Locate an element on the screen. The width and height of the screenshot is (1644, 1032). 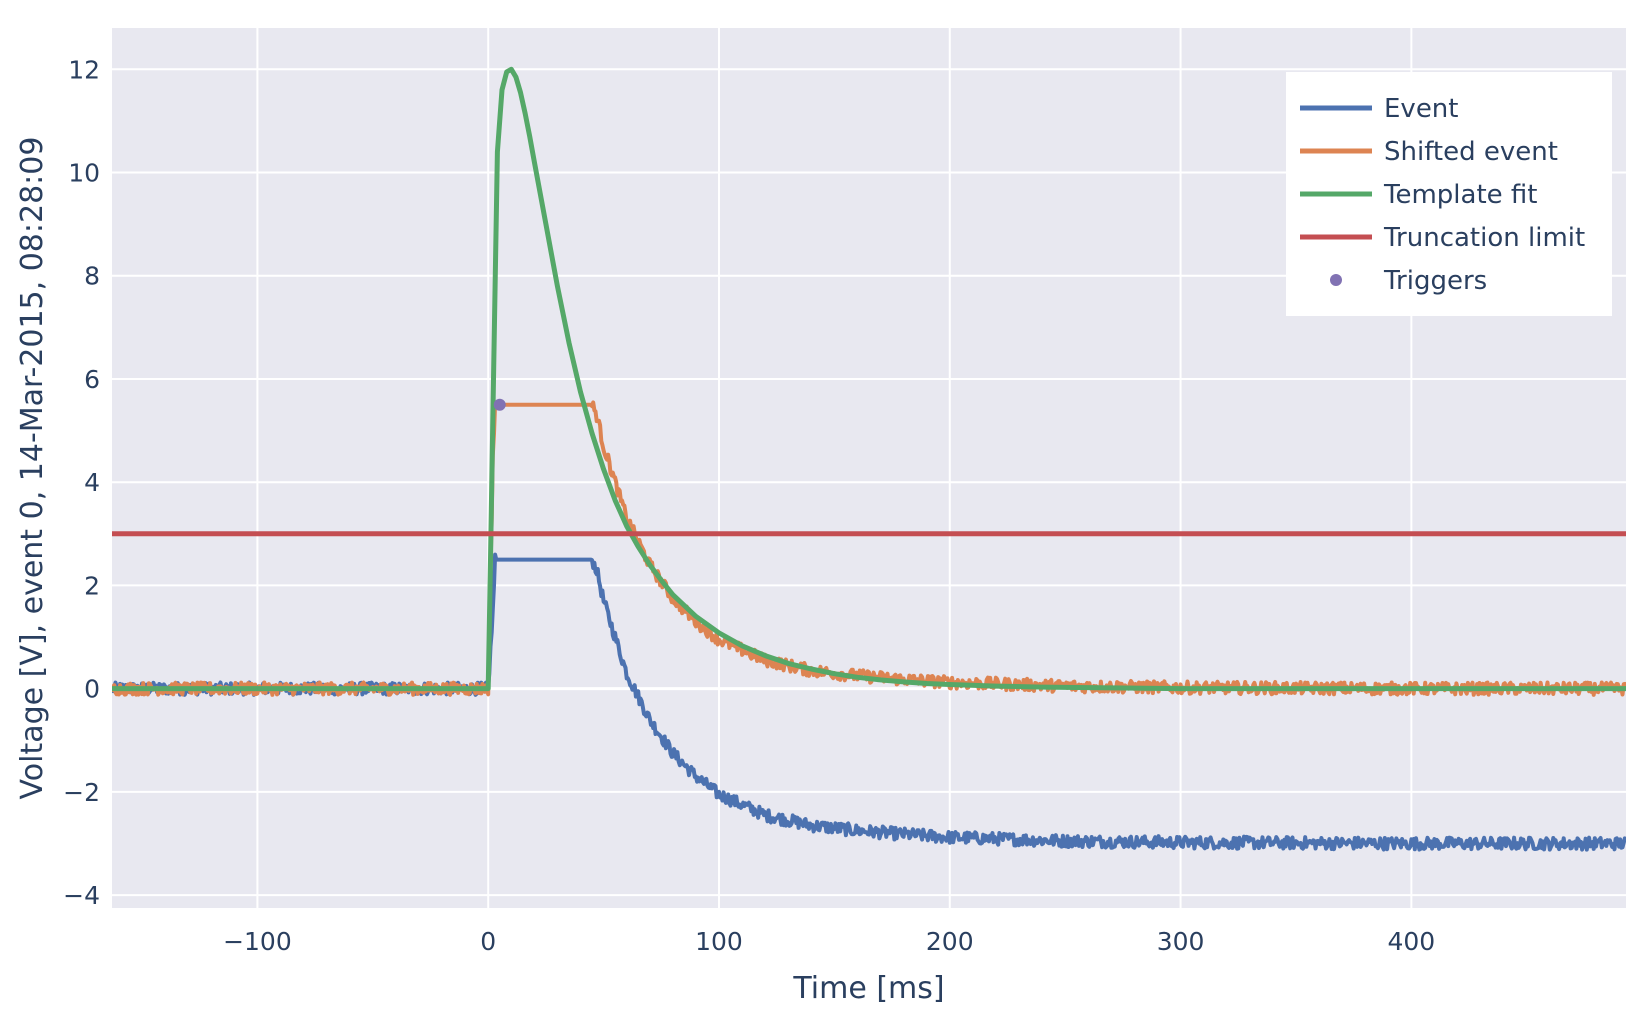
legend-item-template-fit: Template fit is located at coordinates (1418, 195).